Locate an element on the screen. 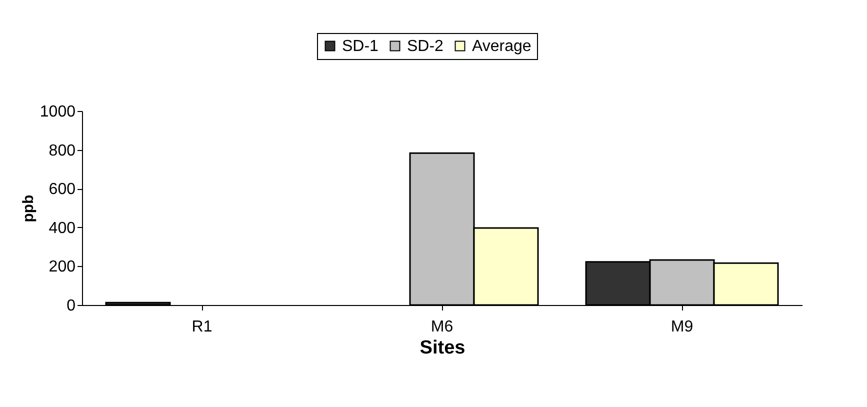 This screenshot has height=407, width=867. y-tick-label: 200 is located at coordinates (62, 267).